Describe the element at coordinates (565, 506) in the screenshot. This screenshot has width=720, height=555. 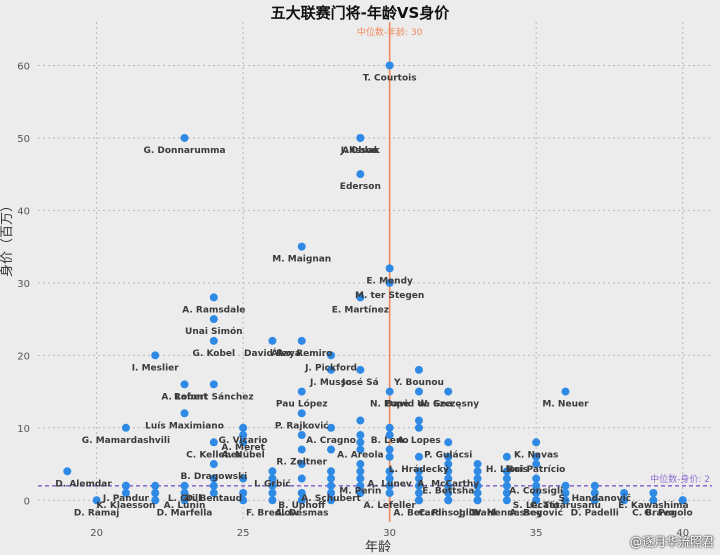
I see `point-label: C. Tătărușanu` at that location.